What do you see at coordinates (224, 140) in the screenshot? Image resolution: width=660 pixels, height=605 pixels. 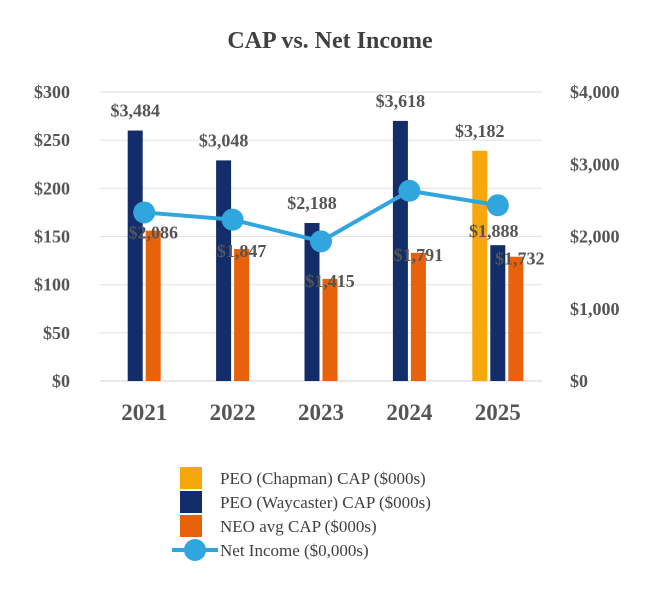 I see `data-label: $3,048` at bounding box center [224, 140].